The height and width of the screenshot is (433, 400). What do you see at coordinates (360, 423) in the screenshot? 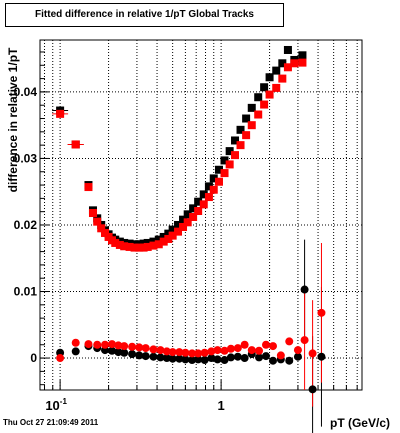
I see `x-axis-label: pT (GeV/c)` at bounding box center [360, 423].